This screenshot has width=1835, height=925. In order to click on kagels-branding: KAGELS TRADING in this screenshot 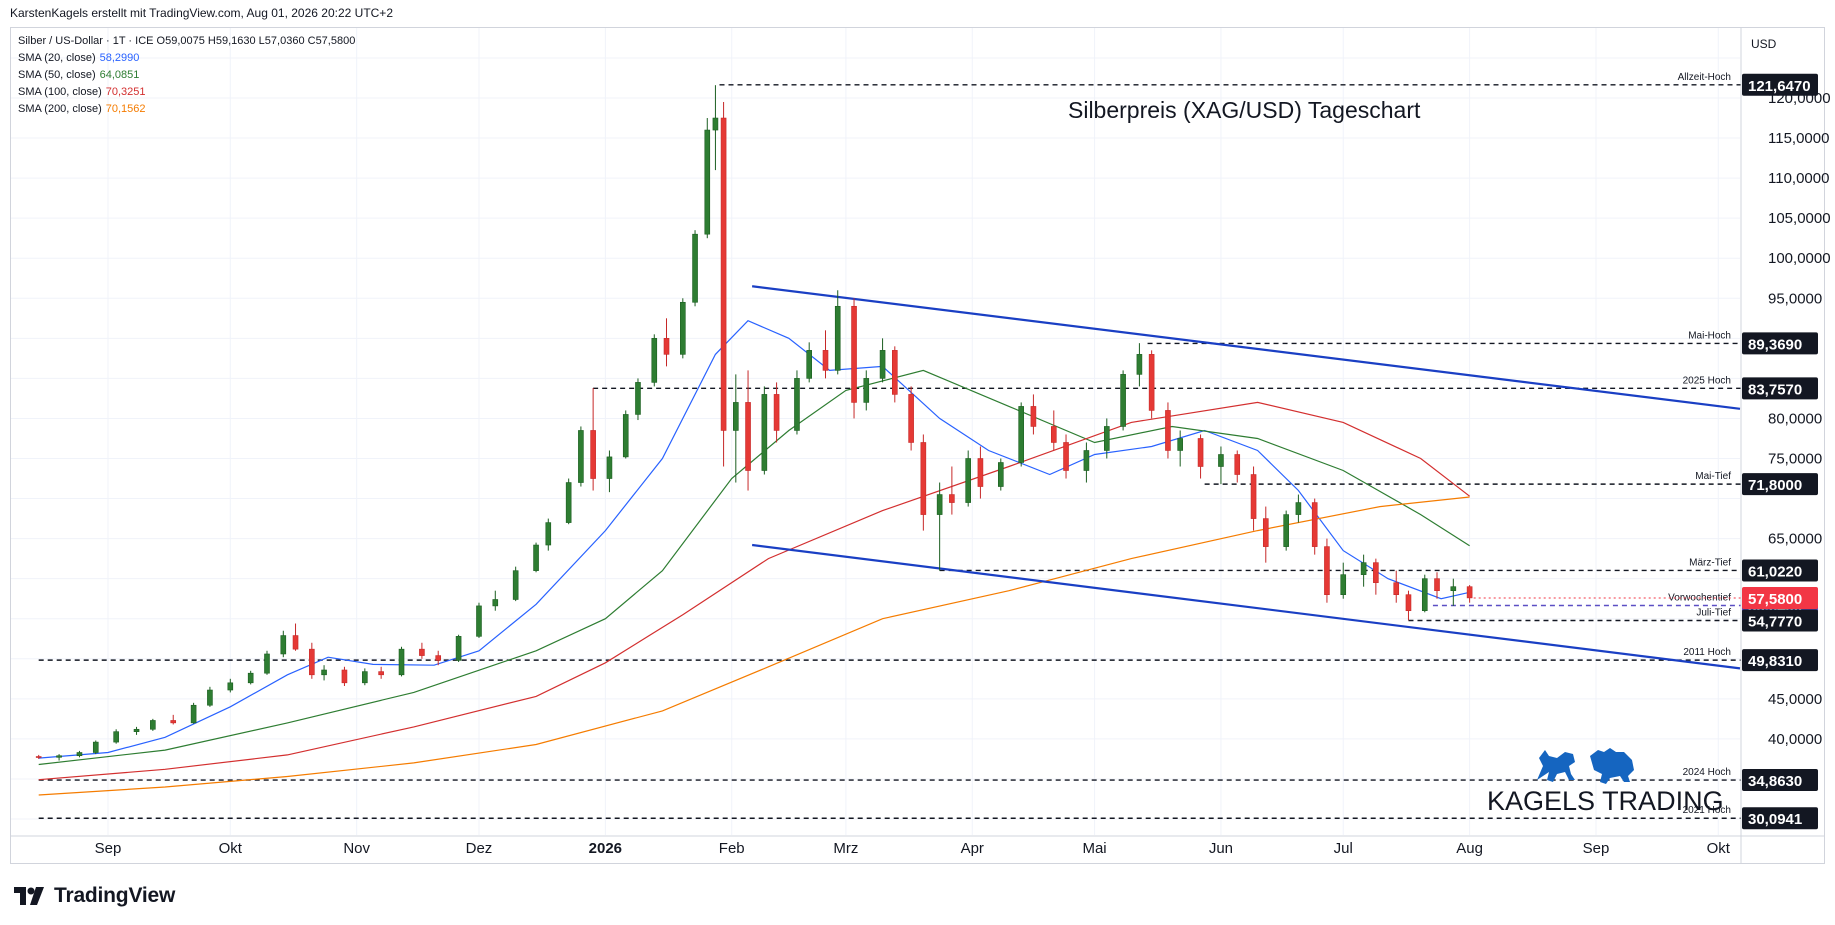, I will do `click(1605, 782)`.